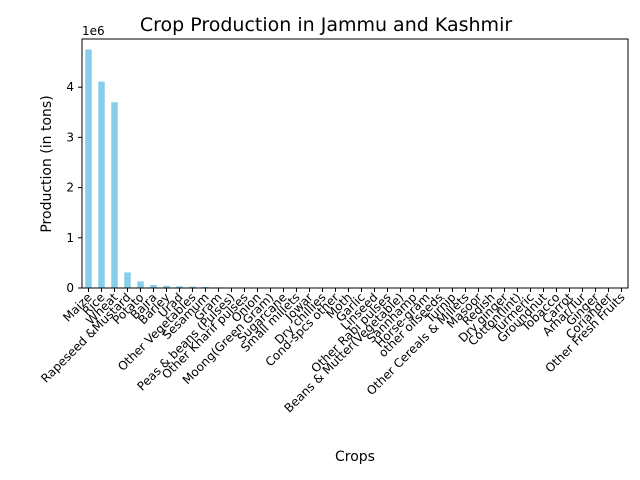  I want to click on y-tick-label: 0, so click(70, 288).